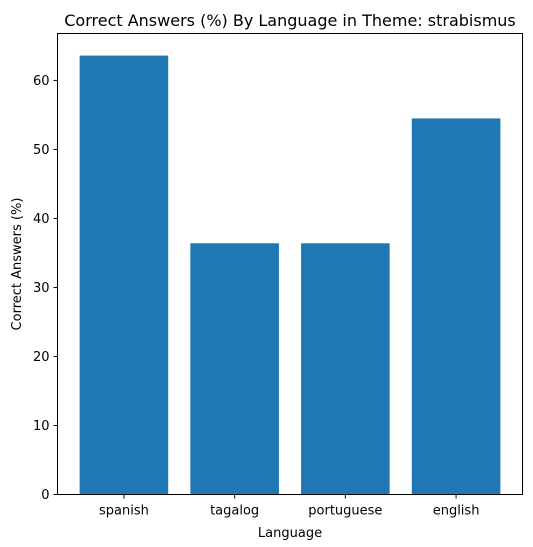 This screenshot has height=547, width=533. Describe the element at coordinates (289, 506) in the screenshot. I see `x-axis-ticks: spanish tagalog portuguese english` at that location.